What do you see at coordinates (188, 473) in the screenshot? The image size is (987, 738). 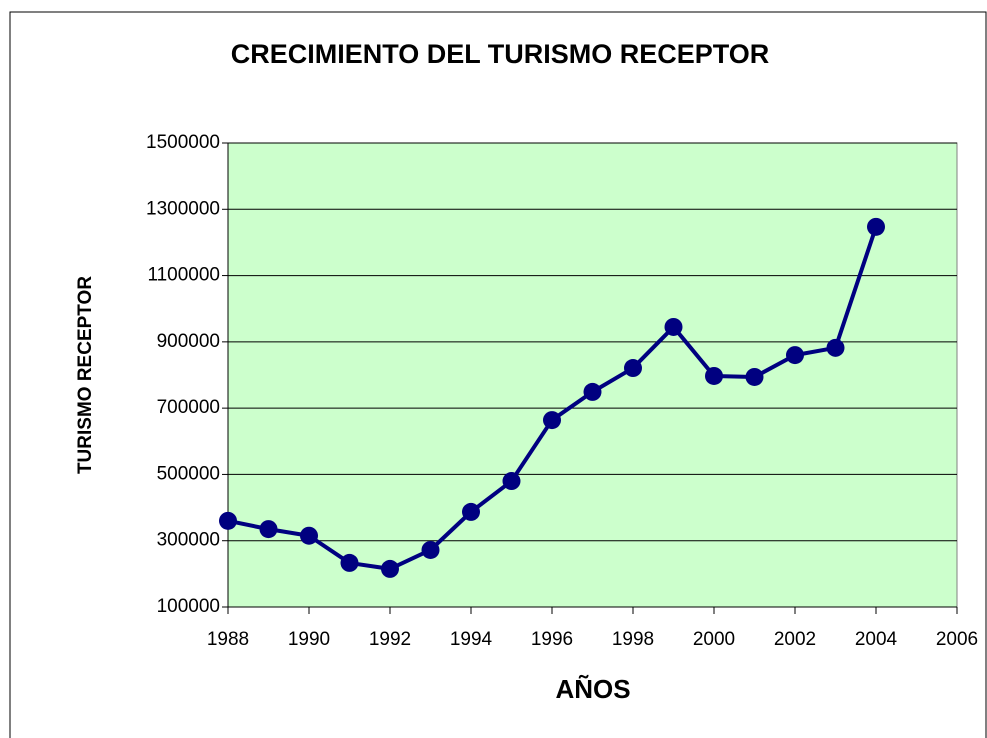 I see `y-tick-label: 500000` at bounding box center [188, 473].